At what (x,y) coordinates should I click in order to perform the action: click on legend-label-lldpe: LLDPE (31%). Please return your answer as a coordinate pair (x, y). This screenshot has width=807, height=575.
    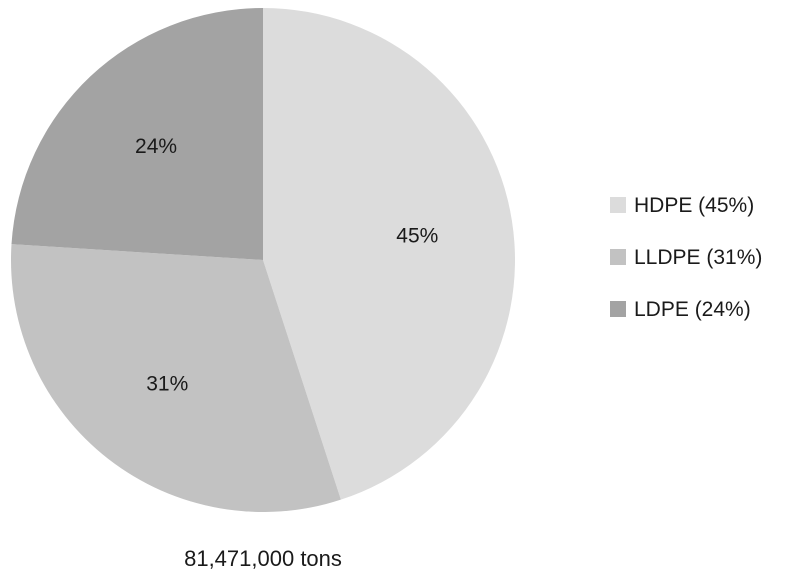
    Looking at the image, I should click on (698, 257).